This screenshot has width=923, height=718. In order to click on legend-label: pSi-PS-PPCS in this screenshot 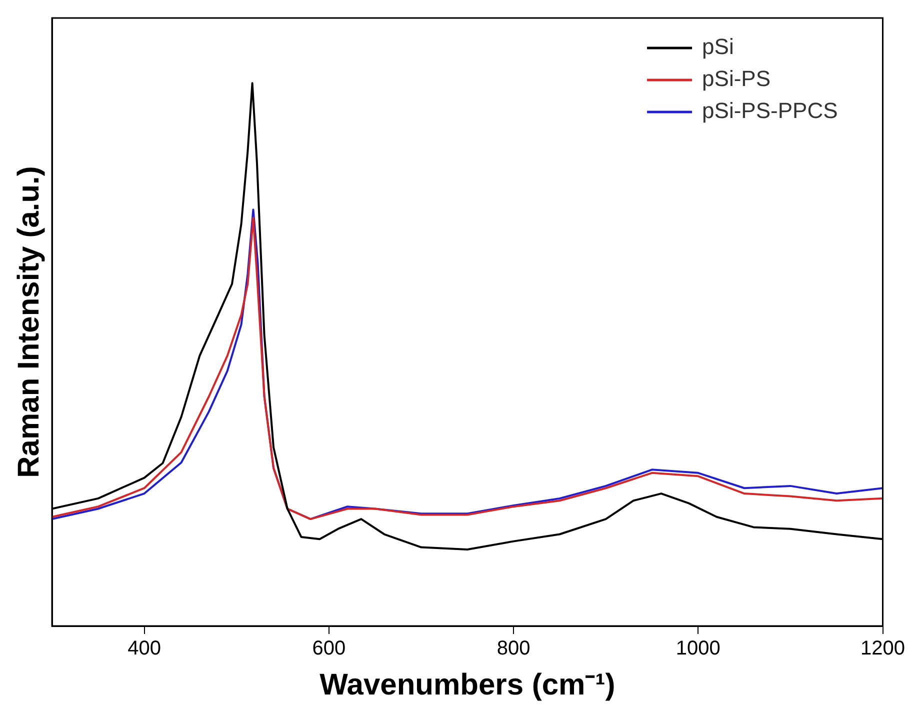, I will do `click(770, 111)`.